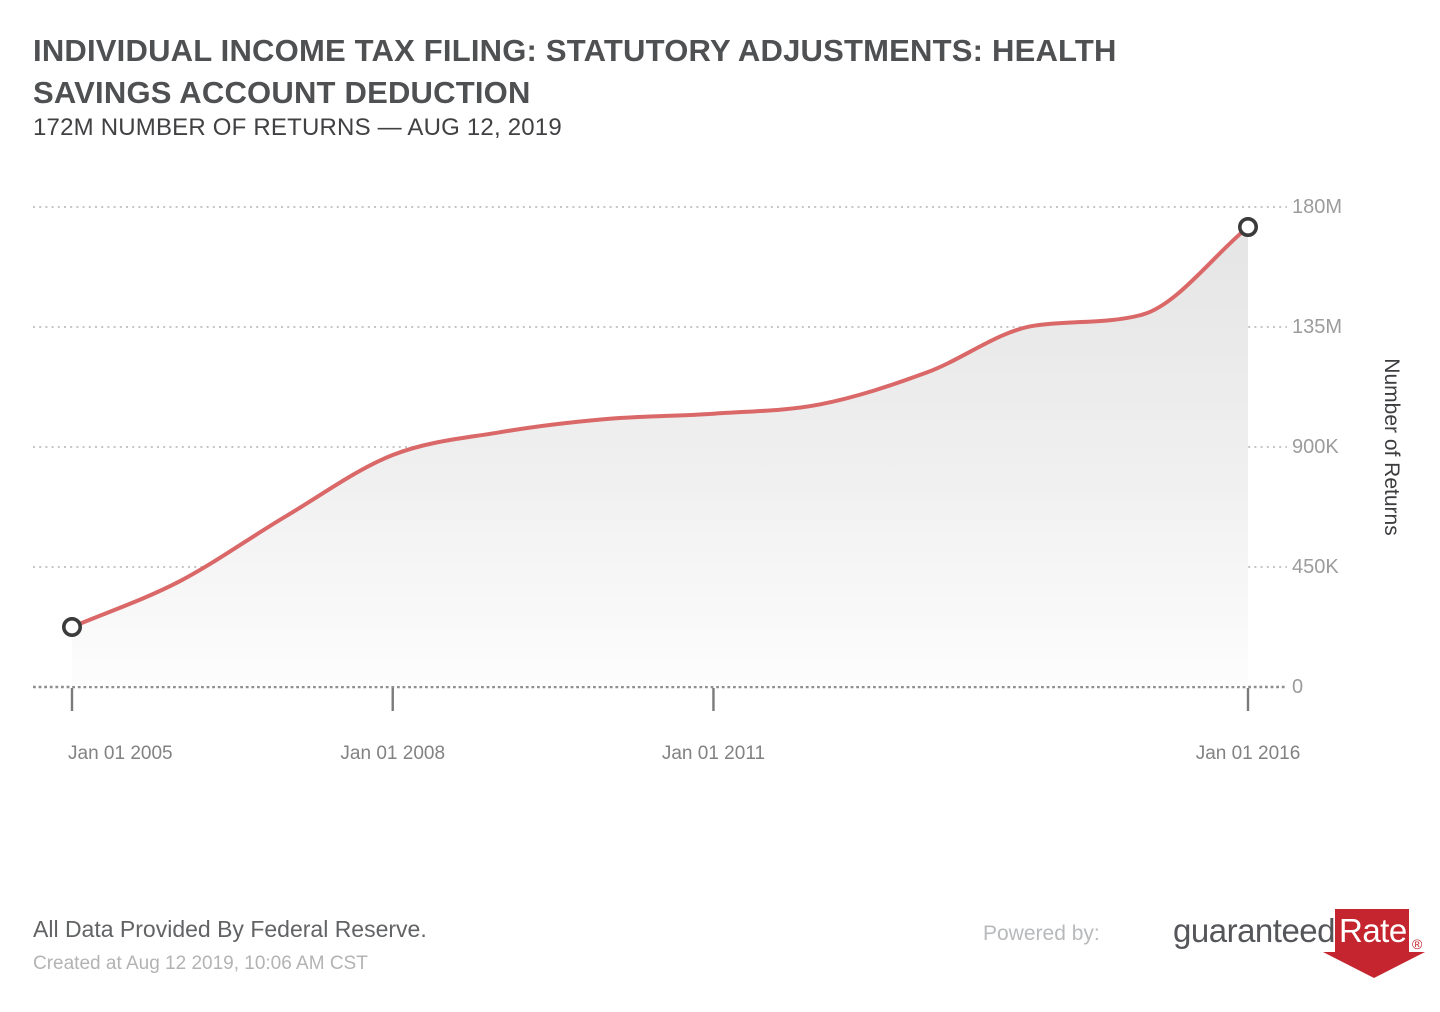 The width and height of the screenshot is (1440, 1012). What do you see at coordinates (1373, 930) in the screenshot?
I see `logo-rate-text: Rate` at bounding box center [1373, 930].